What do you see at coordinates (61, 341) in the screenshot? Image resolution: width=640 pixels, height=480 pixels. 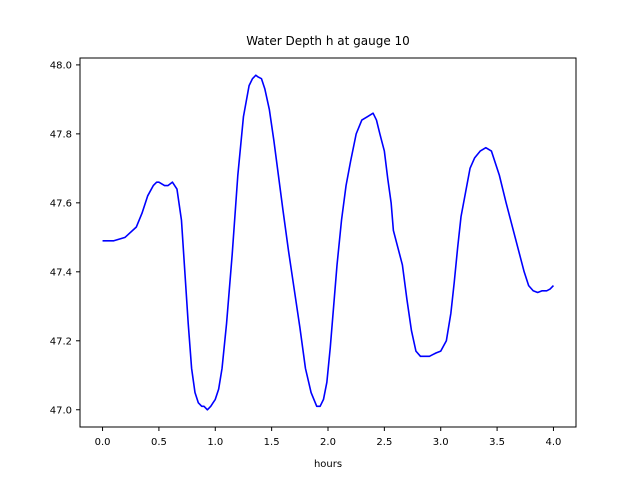 I see `y-tick-label: 47.2` at bounding box center [61, 341].